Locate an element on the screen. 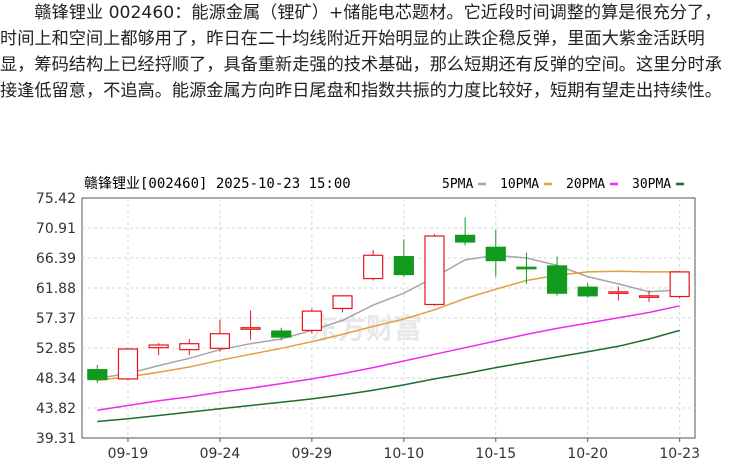 This screenshot has height=466, width=730. y-tick-label: 66.39 is located at coordinates (56, 259).